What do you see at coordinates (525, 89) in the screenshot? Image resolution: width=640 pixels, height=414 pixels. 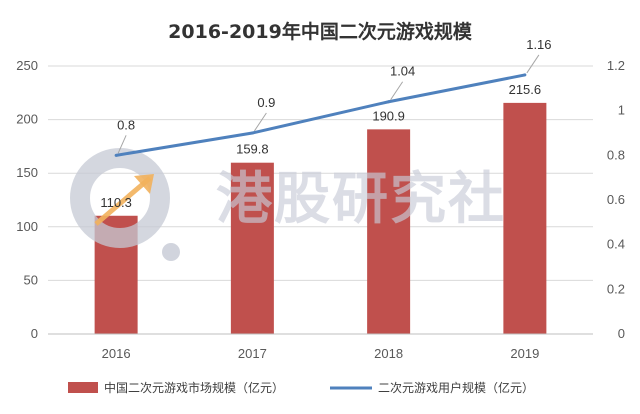 I see `bar-data-label: 215.6` at bounding box center [525, 89].